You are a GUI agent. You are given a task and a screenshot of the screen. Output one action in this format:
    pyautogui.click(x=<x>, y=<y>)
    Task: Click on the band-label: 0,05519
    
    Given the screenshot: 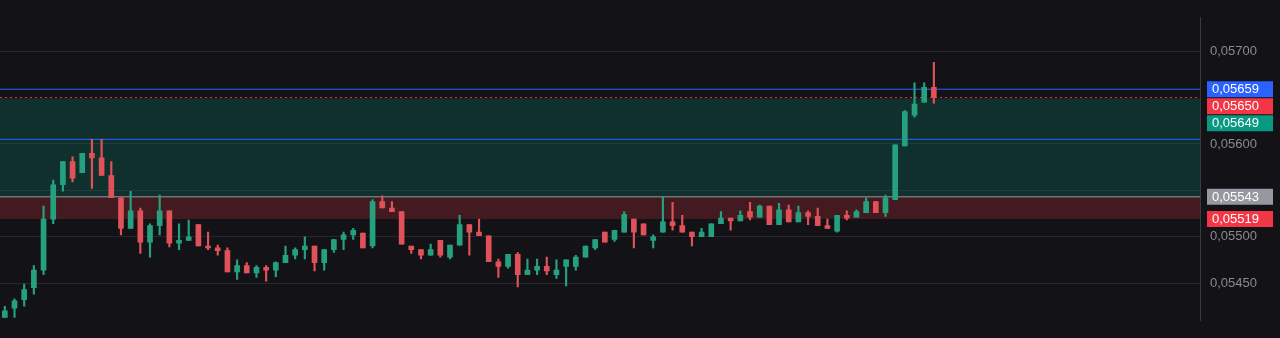 What is the action you would take?
    pyautogui.click(x=1235, y=219)
    